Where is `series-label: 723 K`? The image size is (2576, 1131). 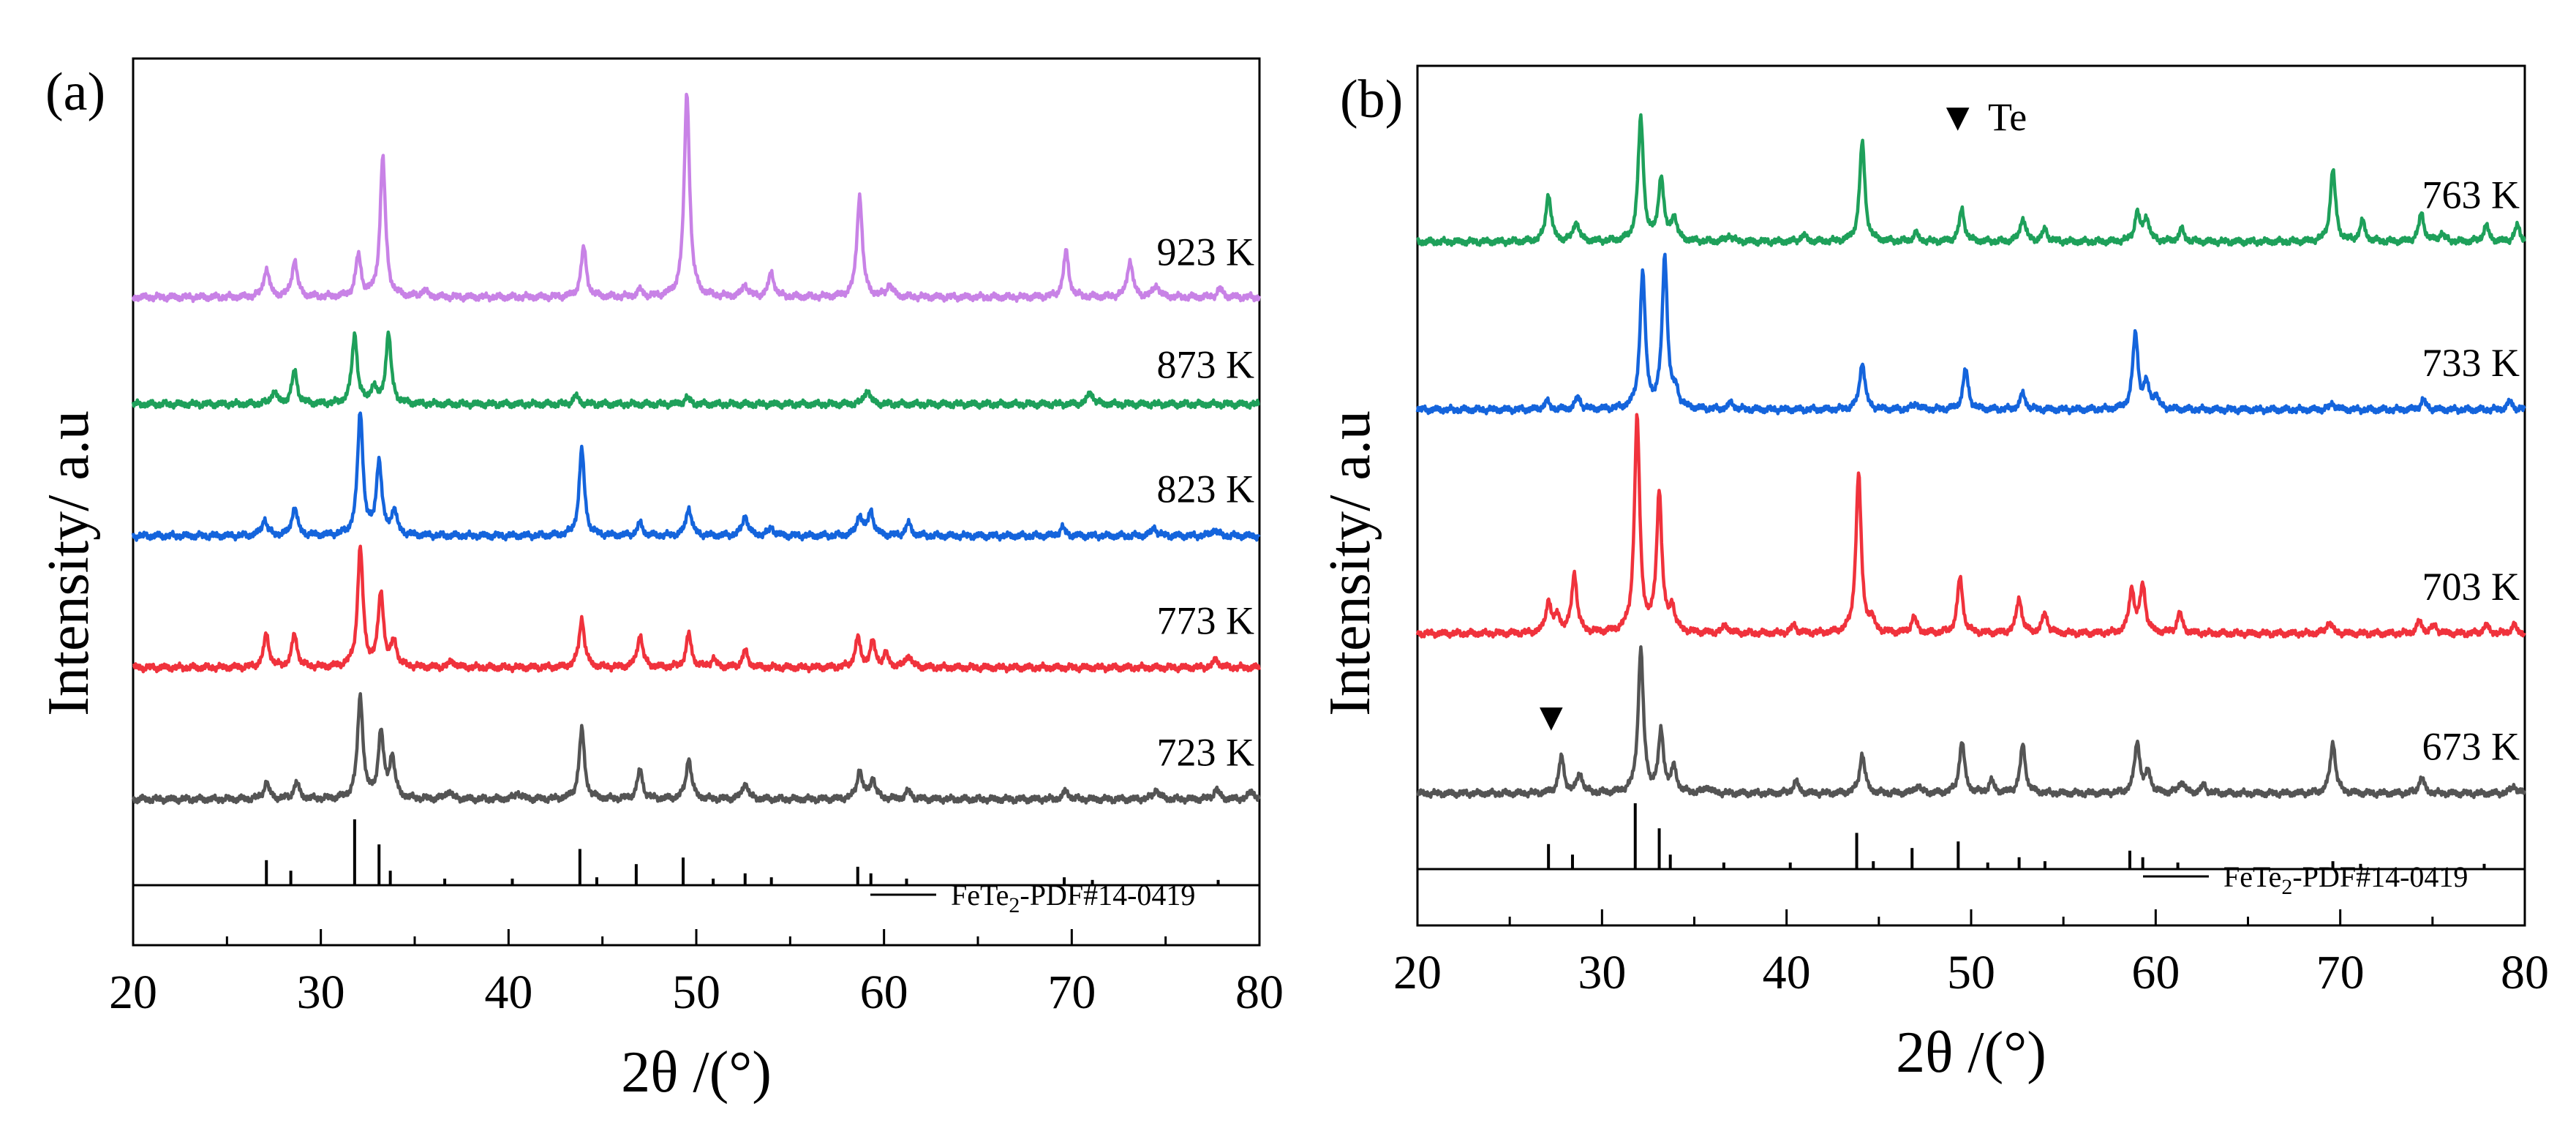
series-label: 723 K is located at coordinates (1206, 753).